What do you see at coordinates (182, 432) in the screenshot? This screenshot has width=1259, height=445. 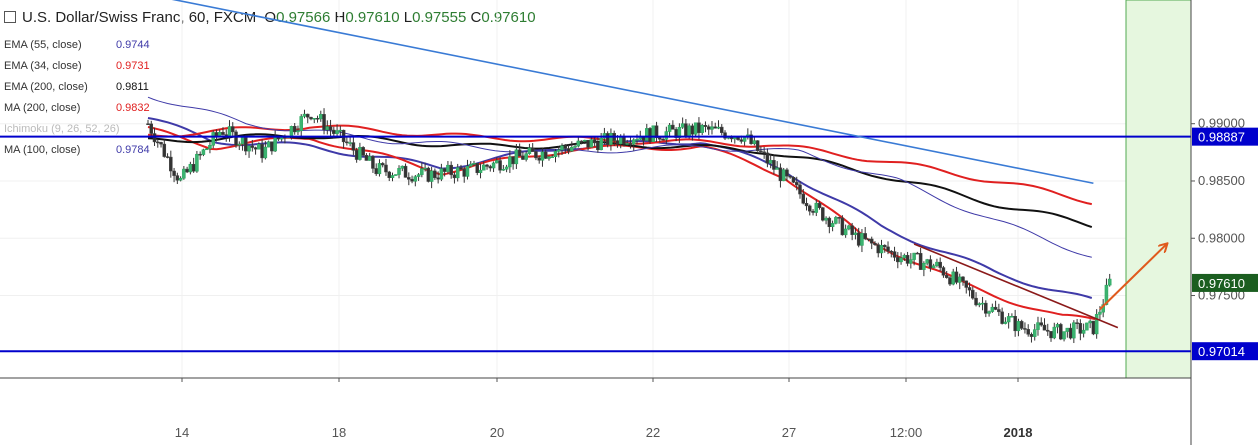 I see `x-tick-label: 14` at bounding box center [182, 432].